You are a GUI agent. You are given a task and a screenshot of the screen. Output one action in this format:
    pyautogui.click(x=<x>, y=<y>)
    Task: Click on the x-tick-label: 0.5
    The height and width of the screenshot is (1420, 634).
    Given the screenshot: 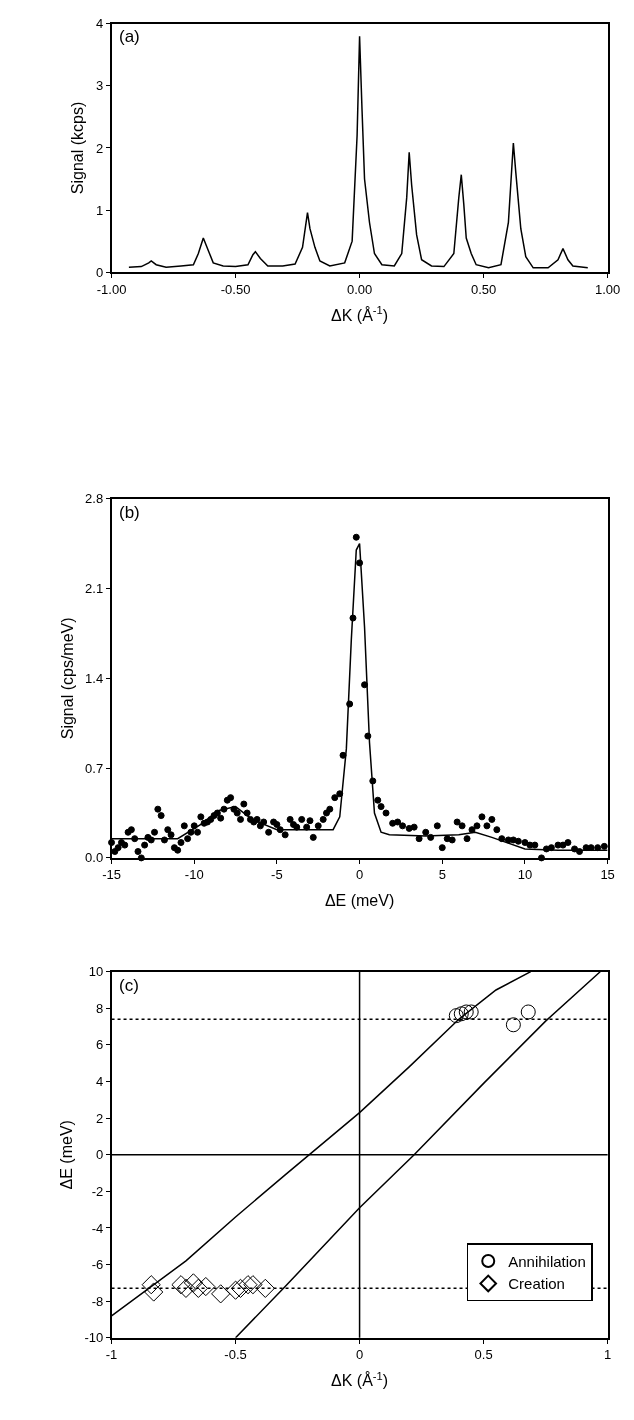 What is the action you would take?
    pyautogui.click(x=483, y=1355)
    